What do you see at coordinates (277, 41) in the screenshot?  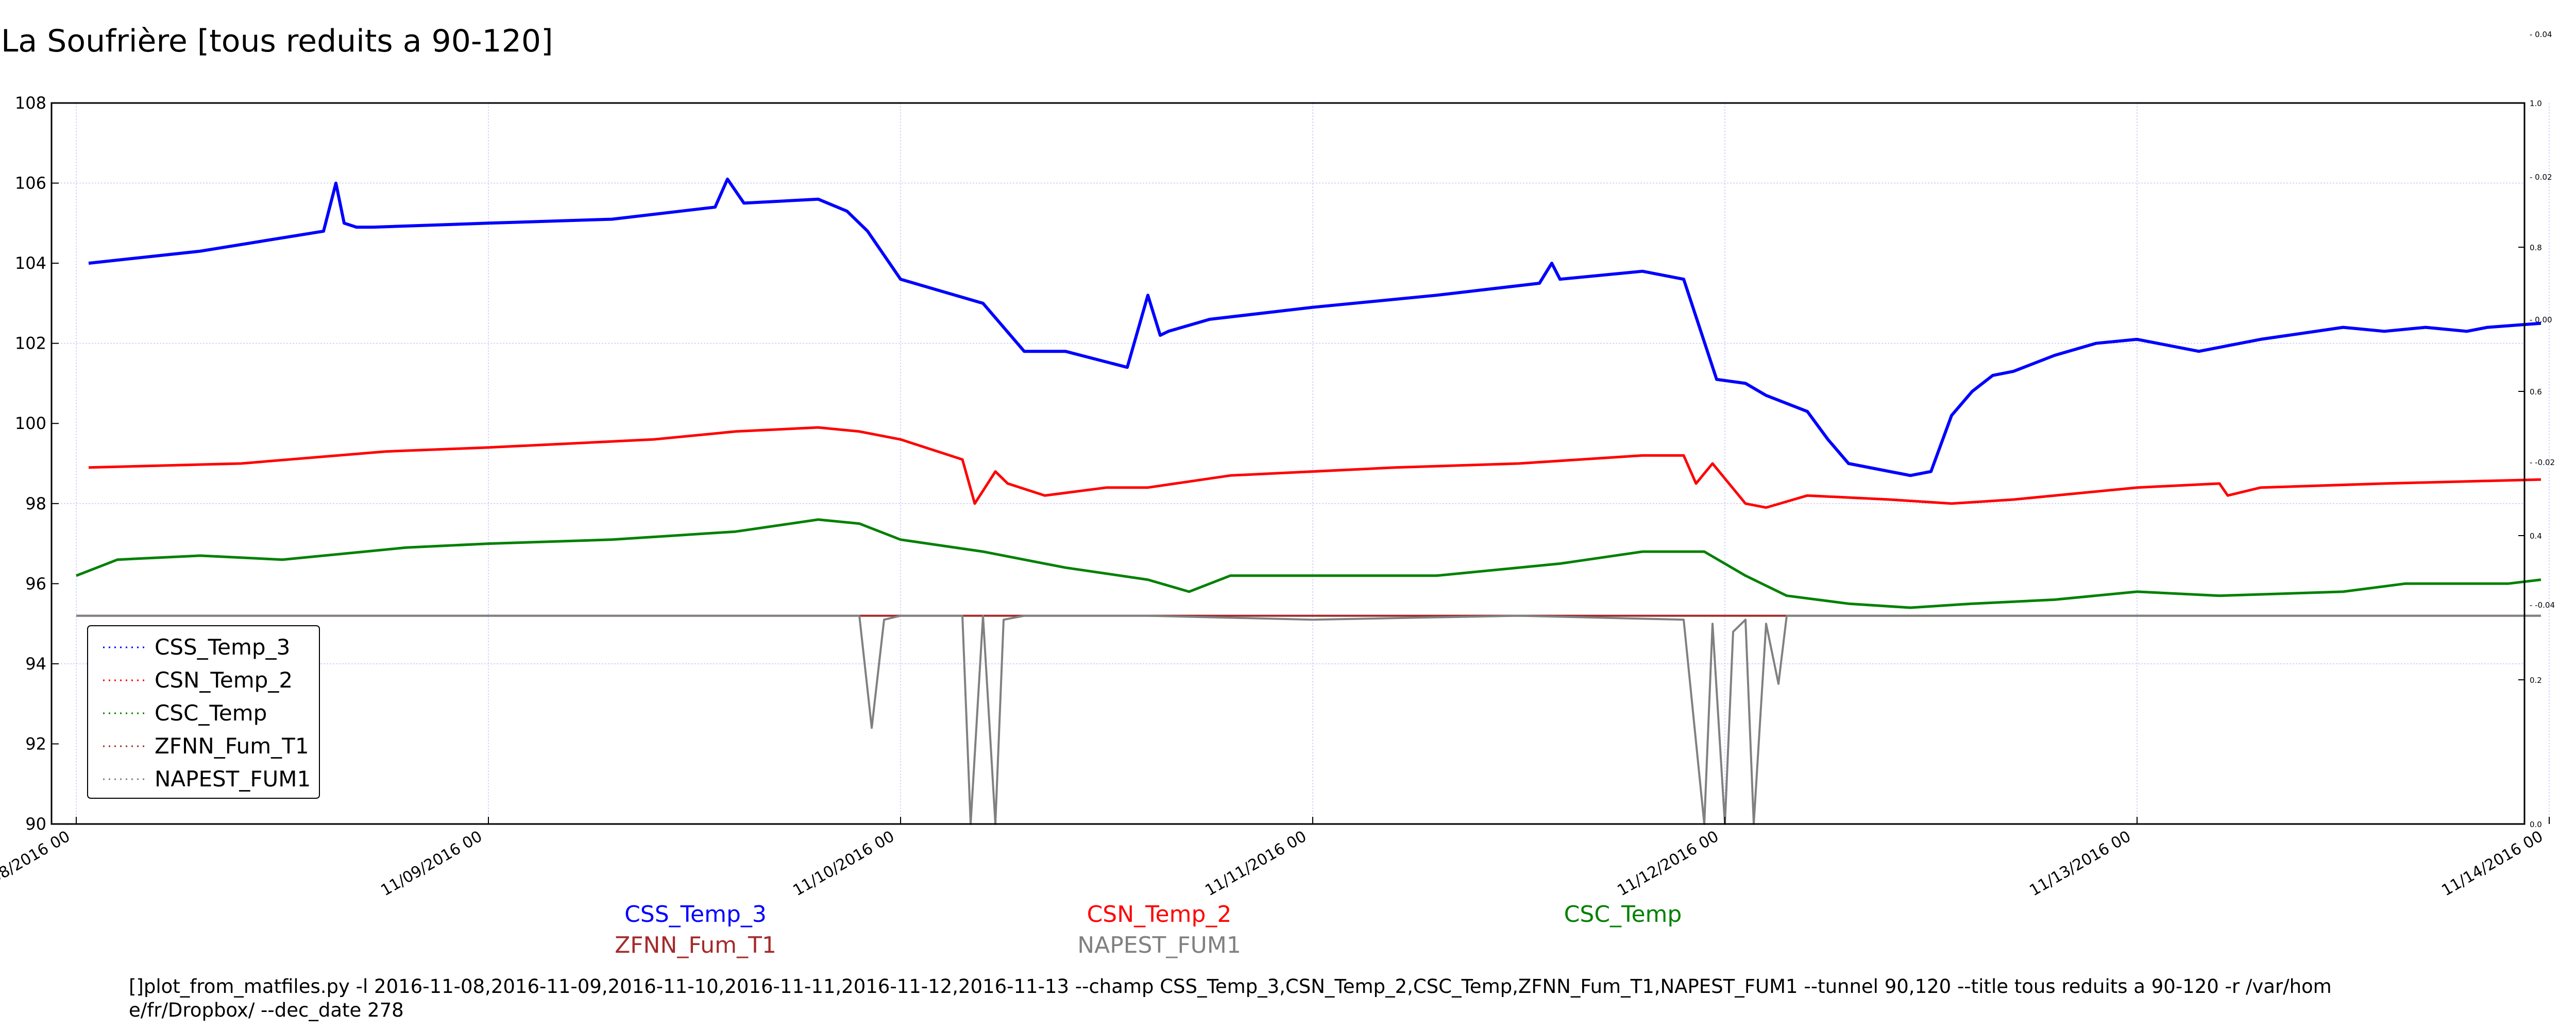 I see `chart-title: La Soufrière [tous reduits a 90-120]` at bounding box center [277, 41].